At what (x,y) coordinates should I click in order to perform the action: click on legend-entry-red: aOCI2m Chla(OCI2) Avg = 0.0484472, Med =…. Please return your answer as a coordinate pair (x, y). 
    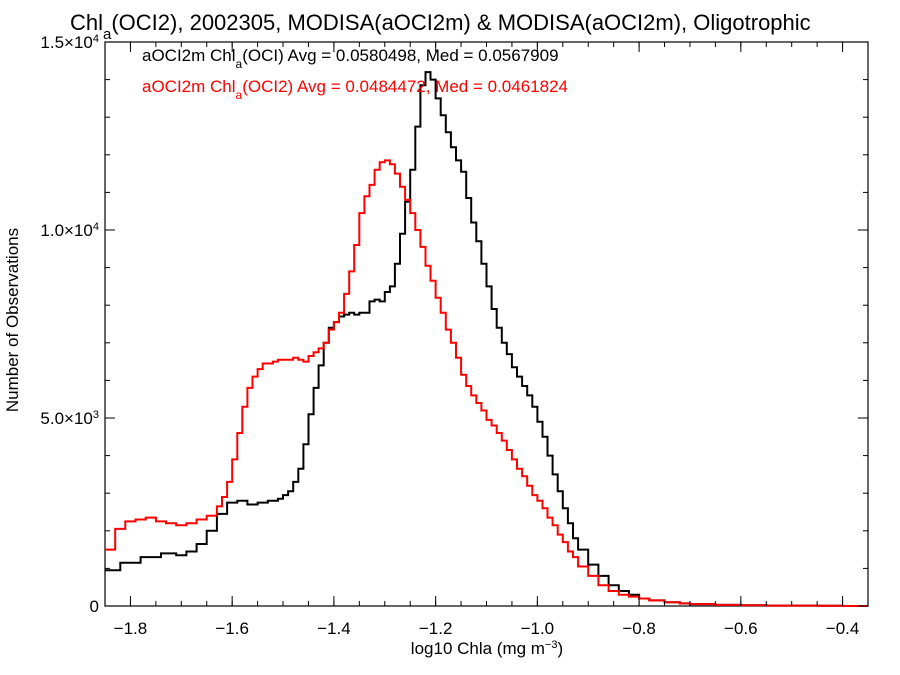
    Looking at the image, I should click on (355, 89).